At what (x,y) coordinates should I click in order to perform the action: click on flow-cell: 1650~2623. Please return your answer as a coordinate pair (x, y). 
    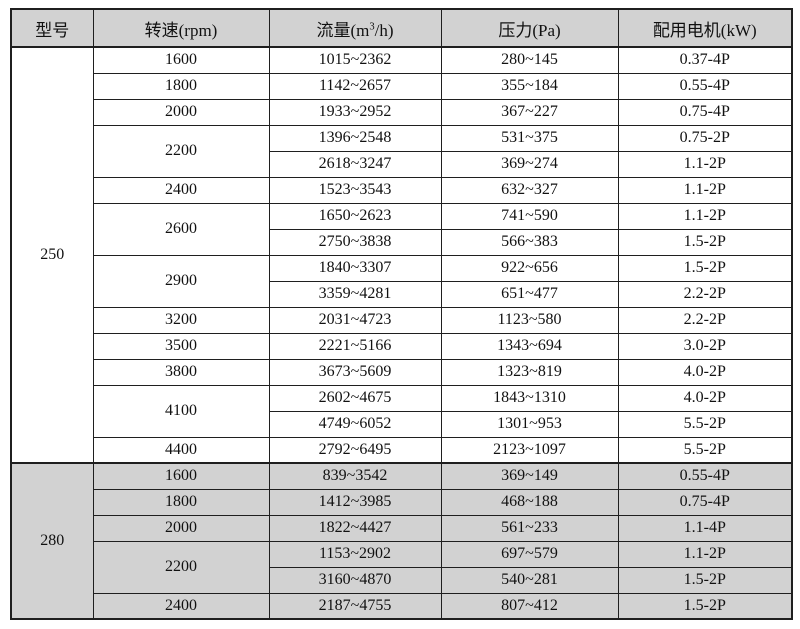
    Looking at the image, I should click on (355, 216).